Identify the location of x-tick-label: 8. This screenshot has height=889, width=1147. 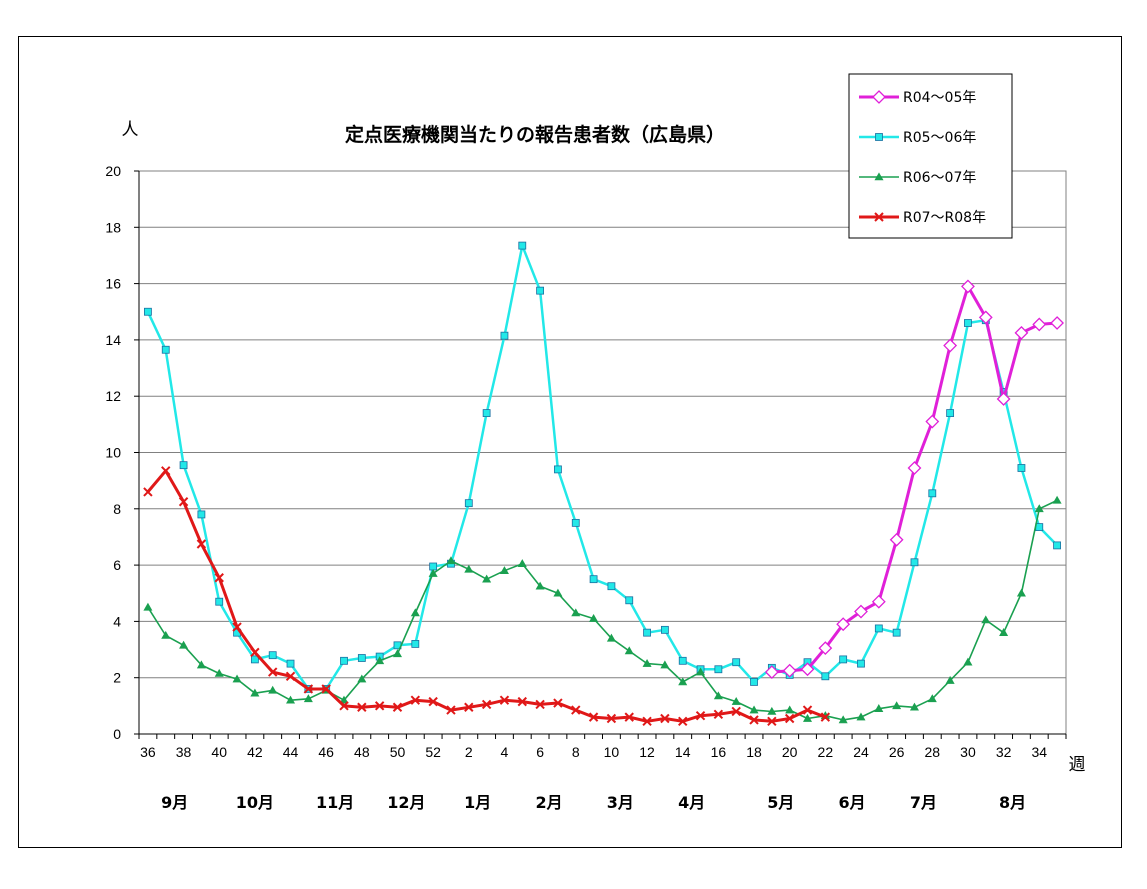
(576, 752).